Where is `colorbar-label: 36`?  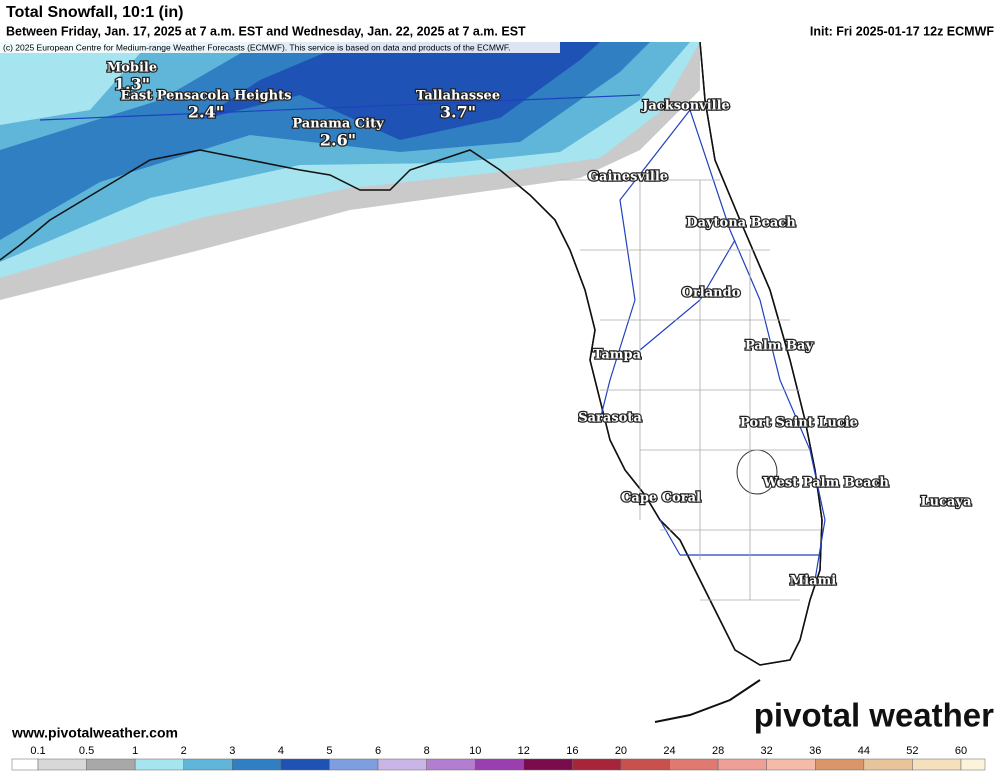 colorbar-label: 36 is located at coordinates (815, 751).